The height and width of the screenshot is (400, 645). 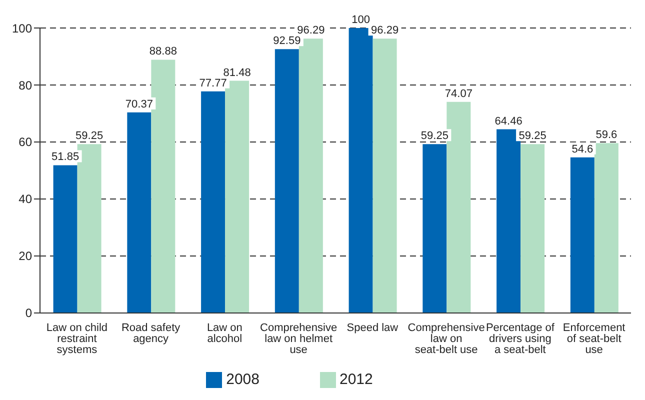 What do you see at coordinates (299, 339) in the screenshot?
I see `x-tick-label: Comprehensive law on helmet use` at bounding box center [299, 339].